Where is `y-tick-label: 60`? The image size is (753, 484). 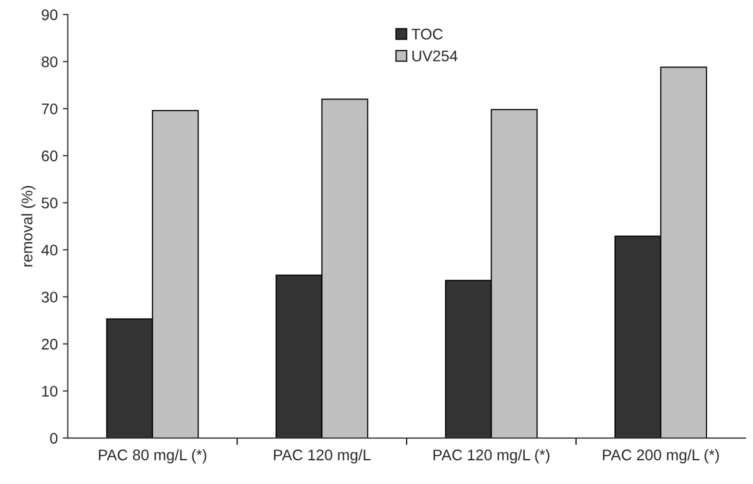 y-tick-label: 60 is located at coordinates (50, 156).